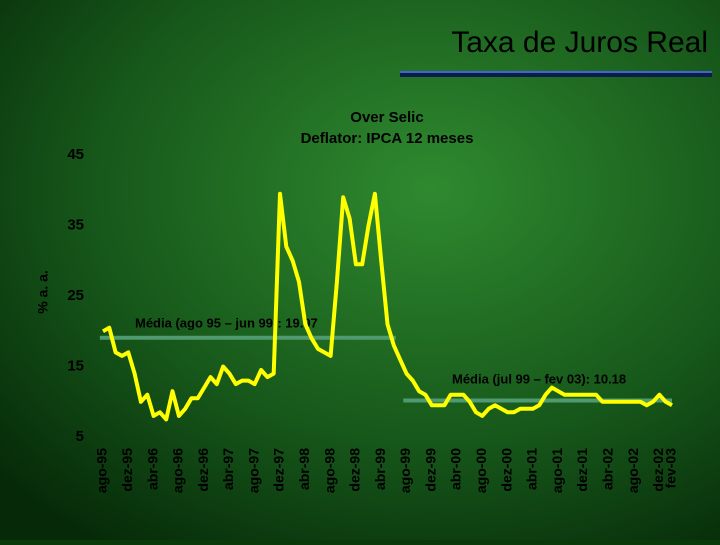  Describe the element at coordinates (481, 470) in the screenshot. I see `x-tick-label: ago-00` at that location.